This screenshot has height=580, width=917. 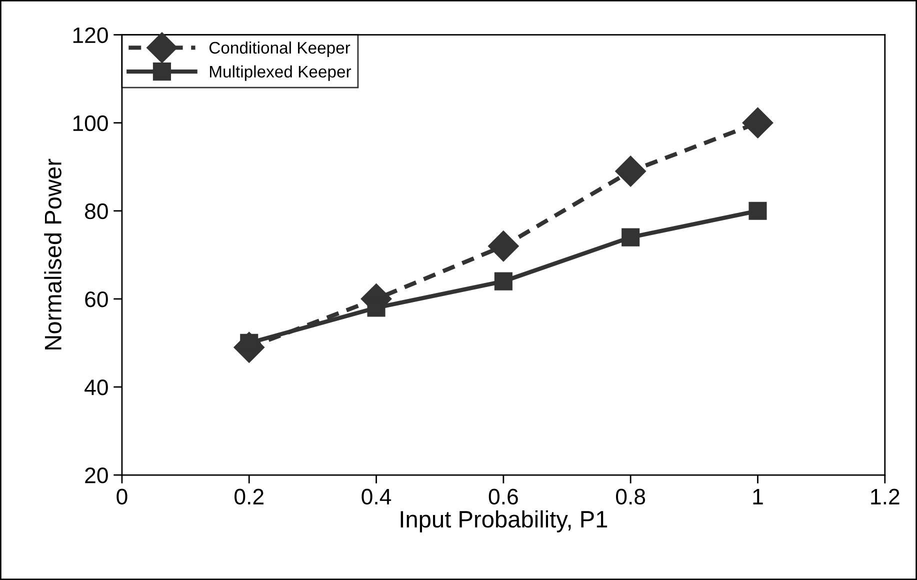 I want to click on x-tick-label: 0.8, so click(x=631, y=496).